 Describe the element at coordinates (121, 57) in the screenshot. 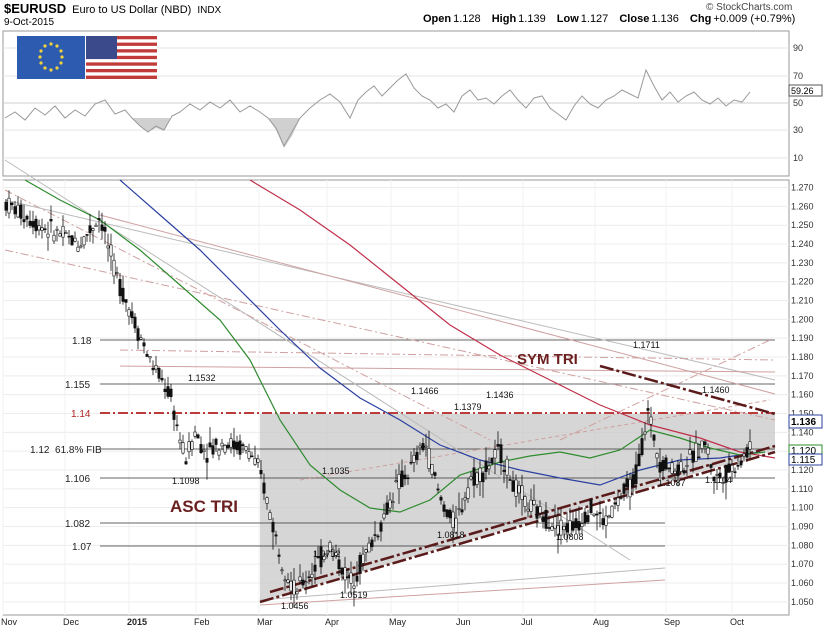

I see `us-flag-icon` at that location.